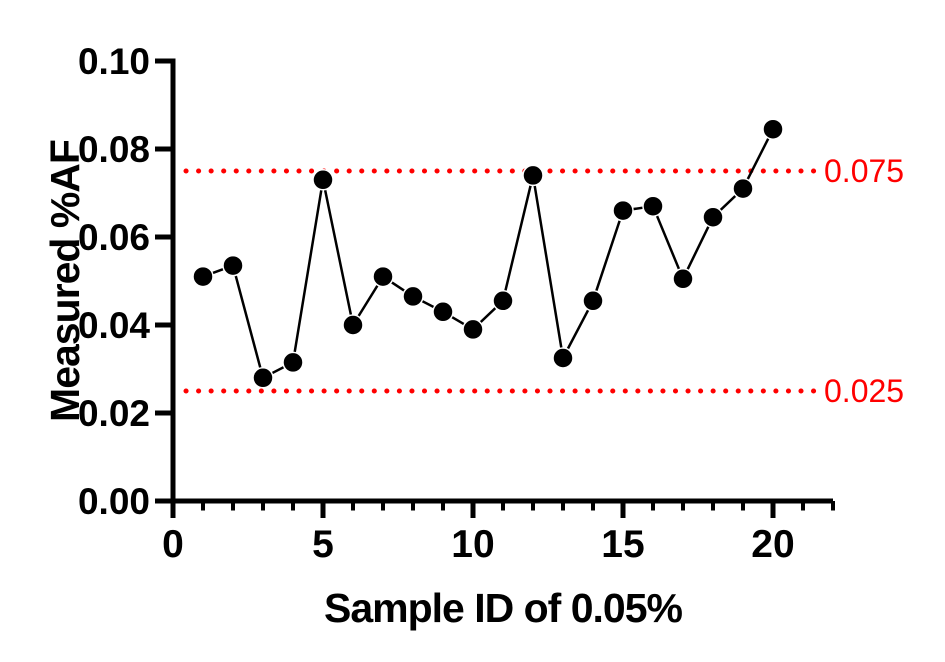 The image size is (945, 662). What do you see at coordinates (114, 61) in the screenshot?
I see `y-tick-label: 0.10` at bounding box center [114, 61].